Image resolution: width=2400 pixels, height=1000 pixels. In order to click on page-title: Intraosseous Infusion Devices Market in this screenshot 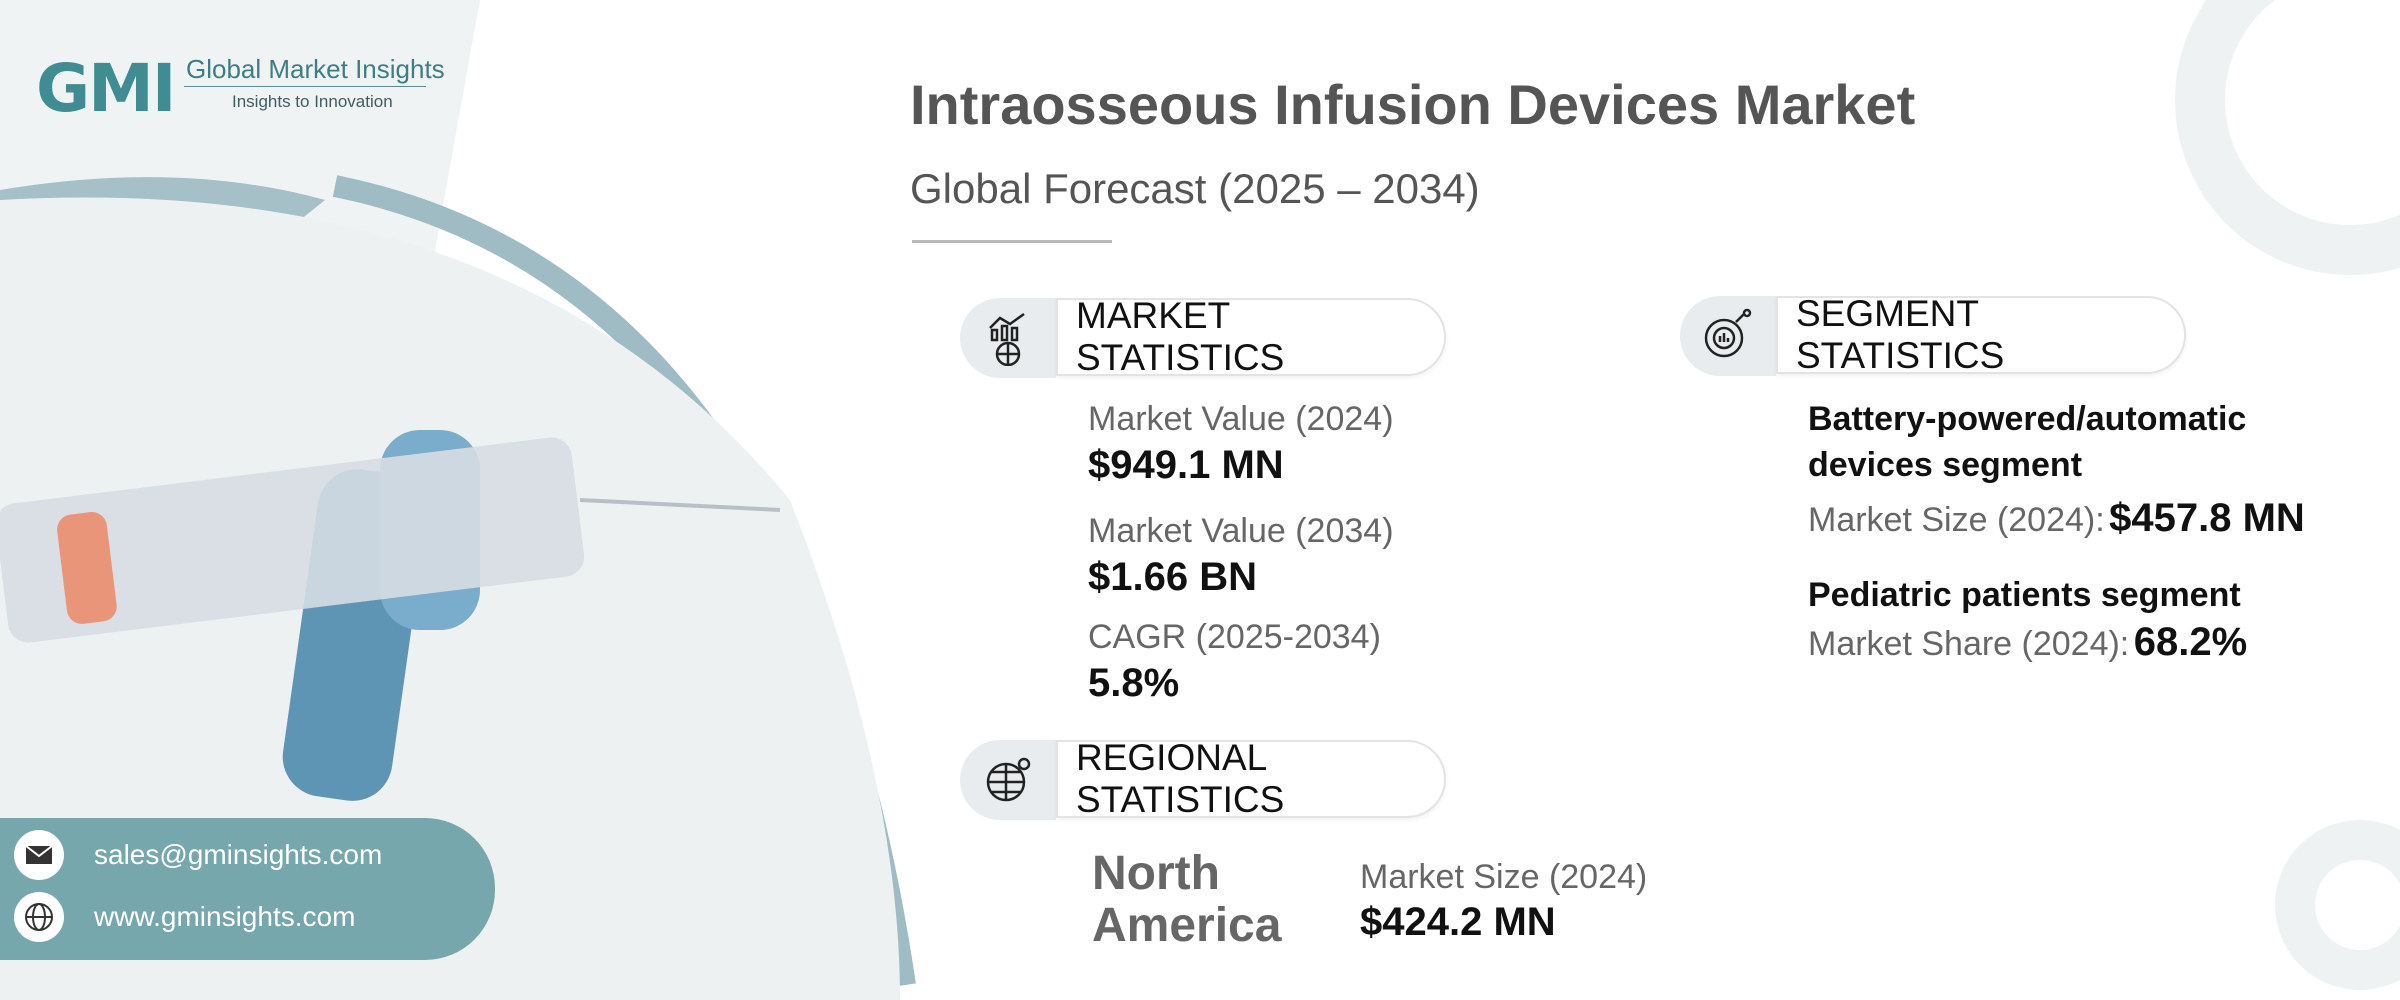, I will do `click(1413, 104)`.